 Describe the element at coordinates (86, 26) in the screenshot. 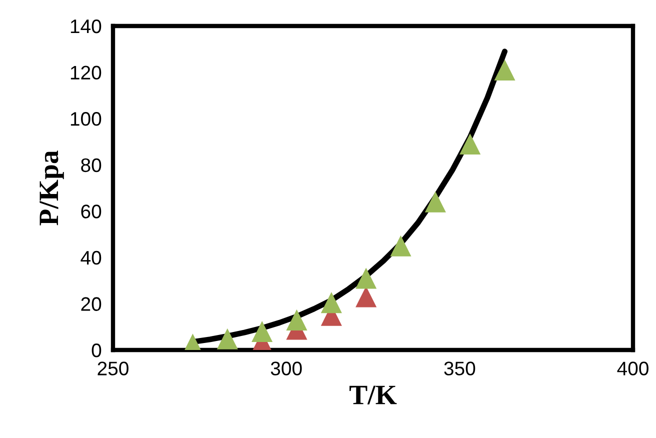

I see `y-tick-label: 140` at that location.